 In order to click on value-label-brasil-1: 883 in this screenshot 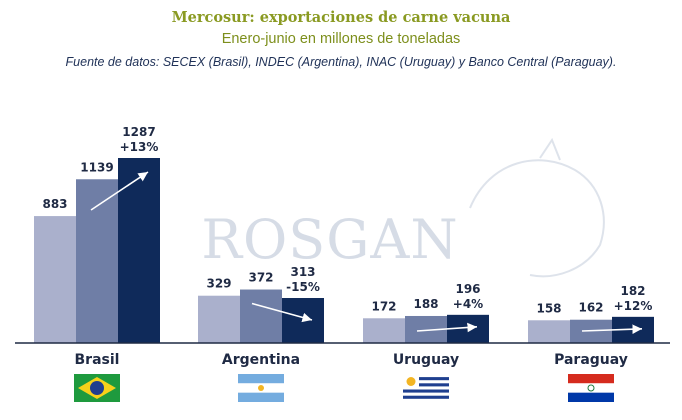, I will do `click(54, 204)`.